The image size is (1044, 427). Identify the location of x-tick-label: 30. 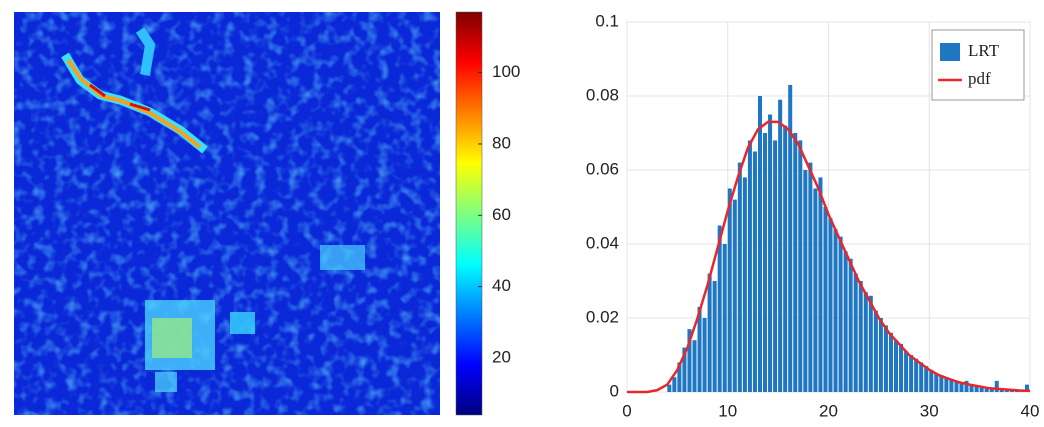
(929, 410).